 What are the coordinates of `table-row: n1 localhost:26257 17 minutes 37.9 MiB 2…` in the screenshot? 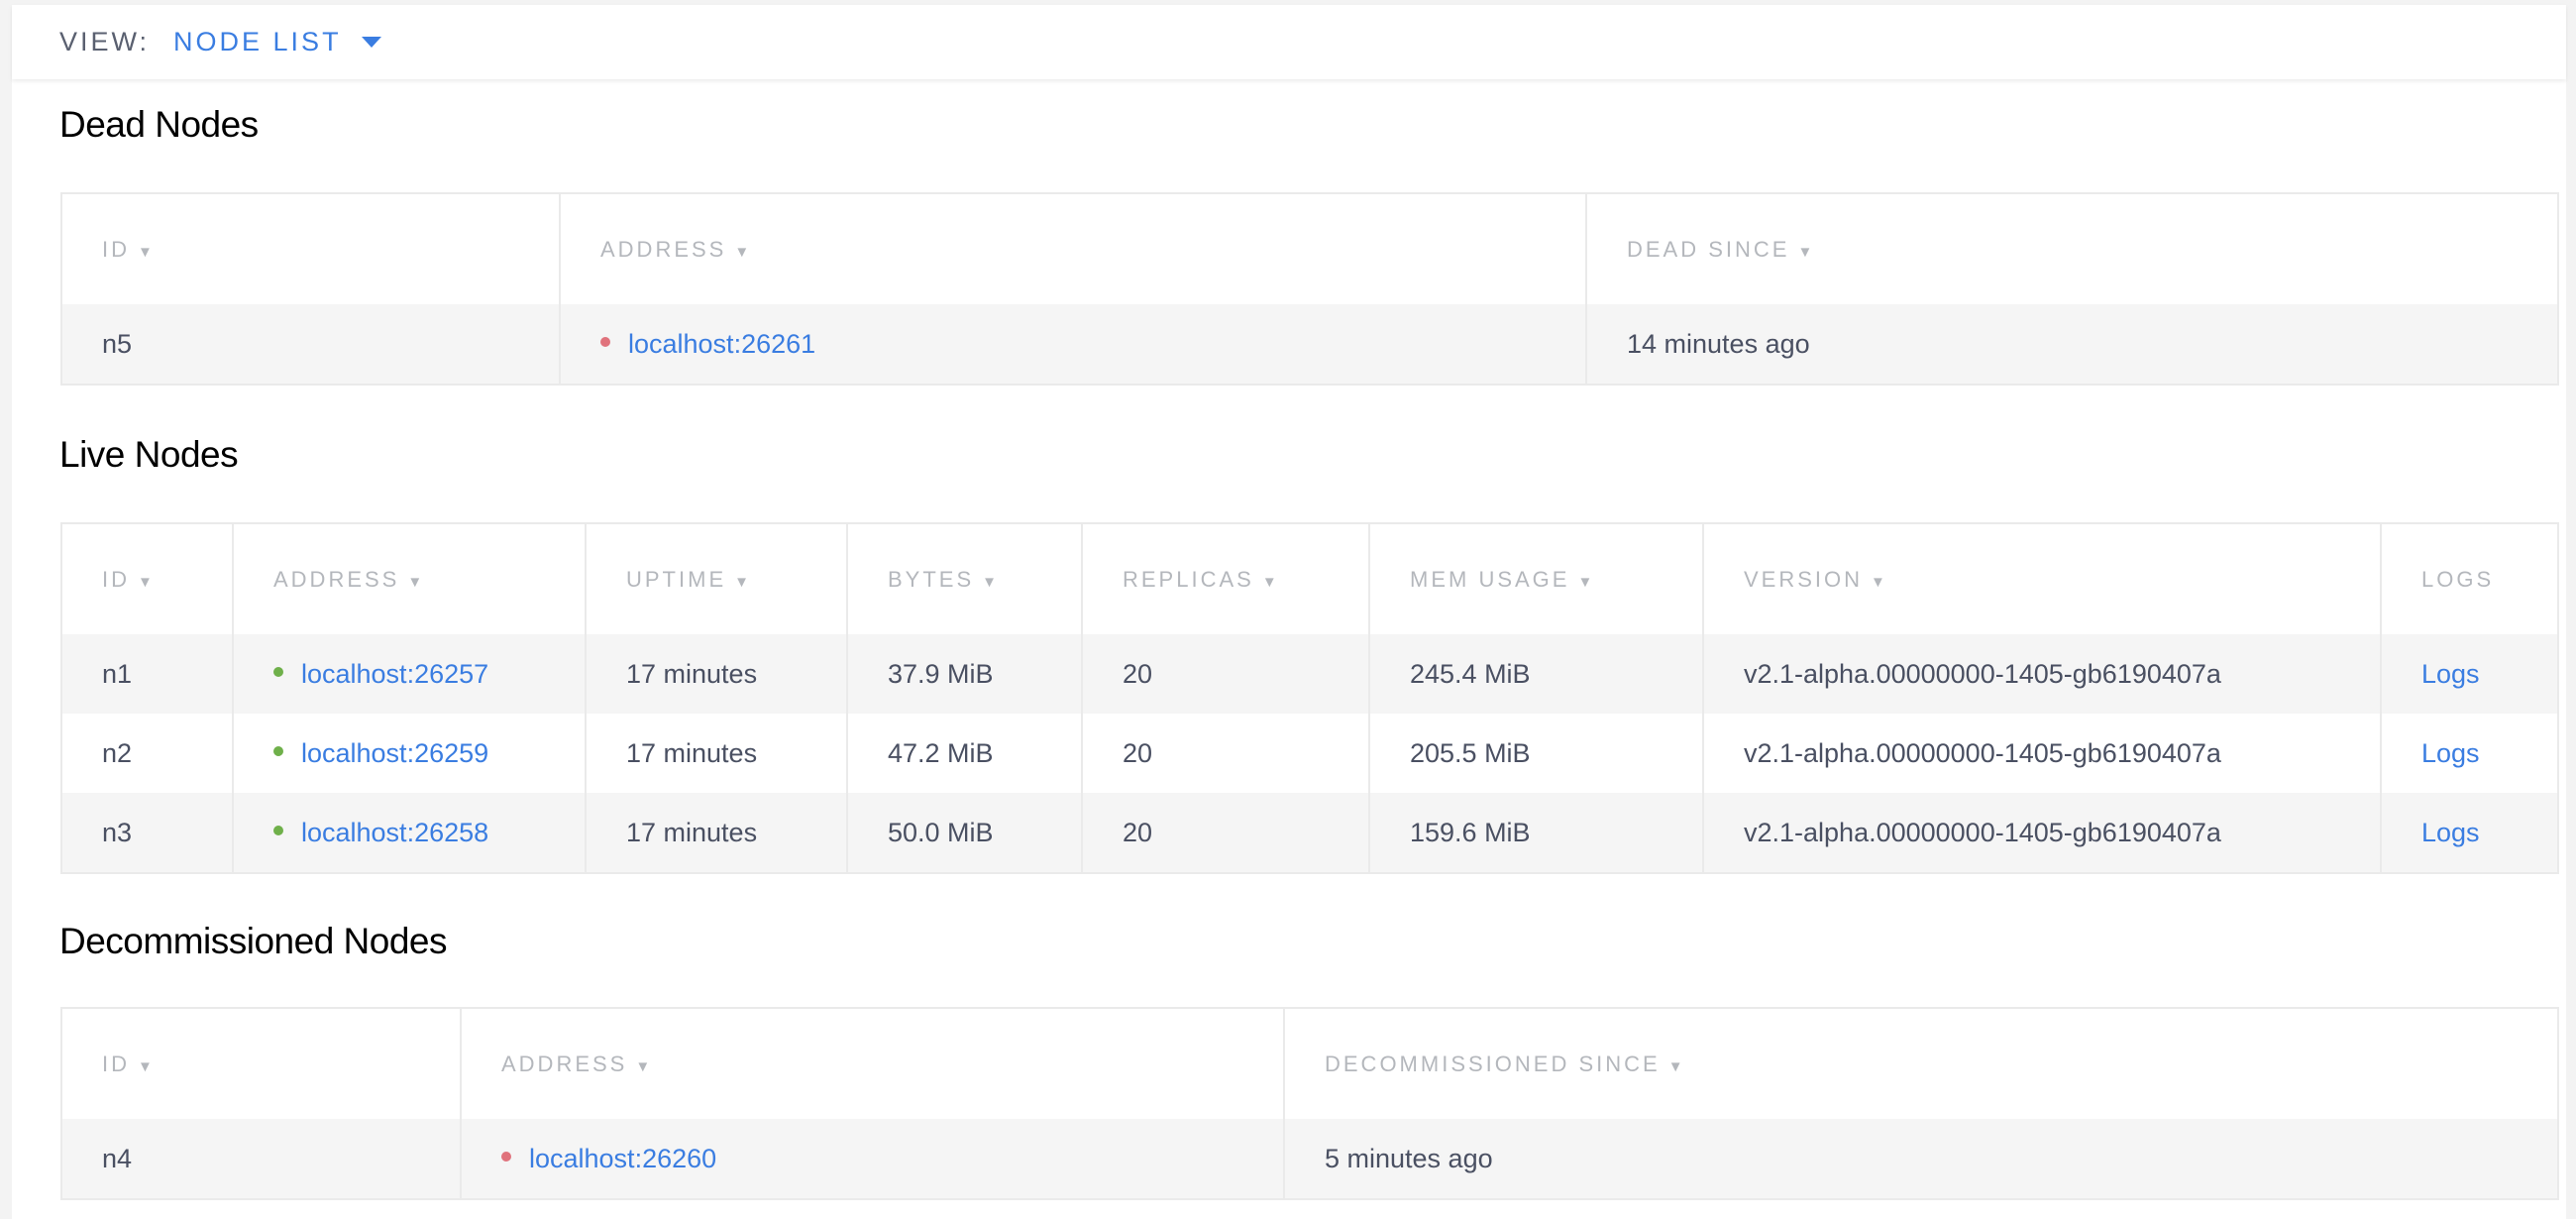 It's located at (1309, 674).